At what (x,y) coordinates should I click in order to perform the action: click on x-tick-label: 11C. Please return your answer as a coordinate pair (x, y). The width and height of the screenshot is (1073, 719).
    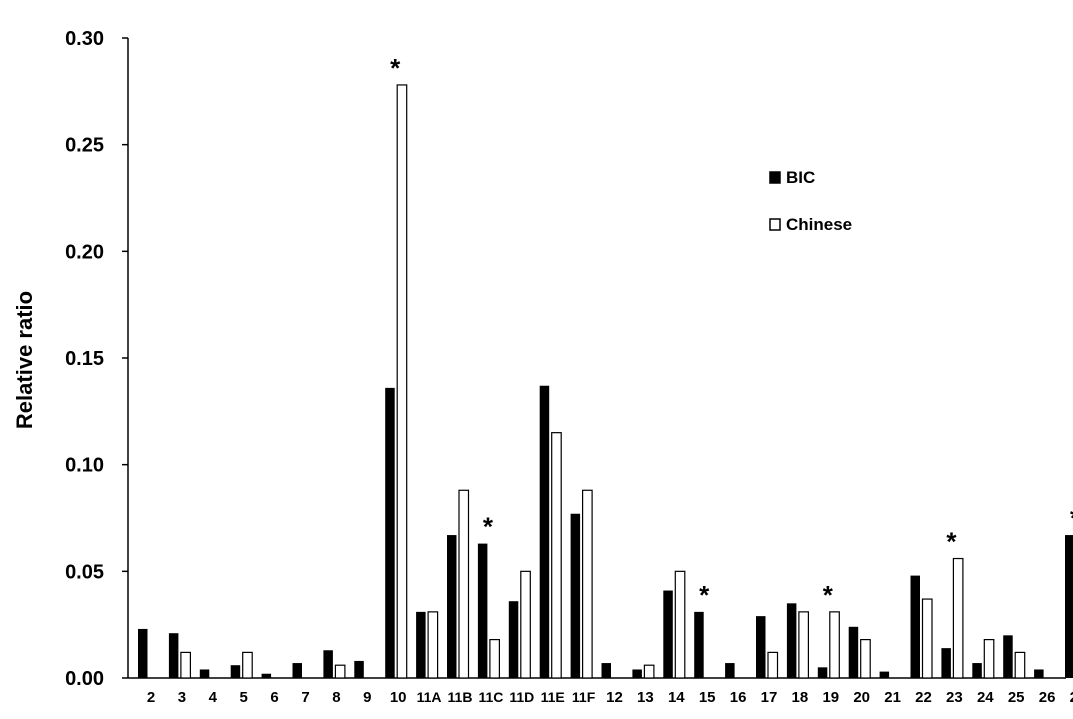
    Looking at the image, I should click on (490, 697).